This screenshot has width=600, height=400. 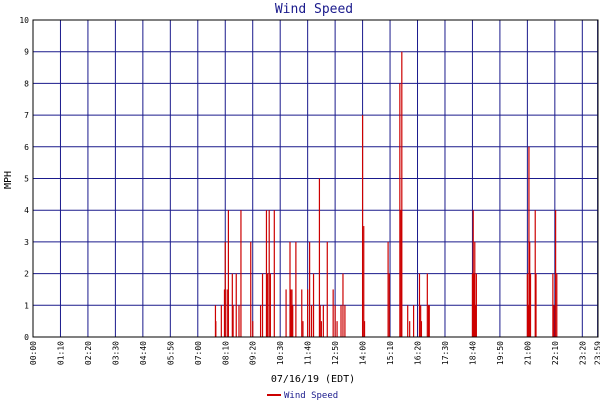 What do you see at coordinates (363, 353) in the screenshot?
I see `x-tick-label: 14:00` at bounding box center [363, 353].